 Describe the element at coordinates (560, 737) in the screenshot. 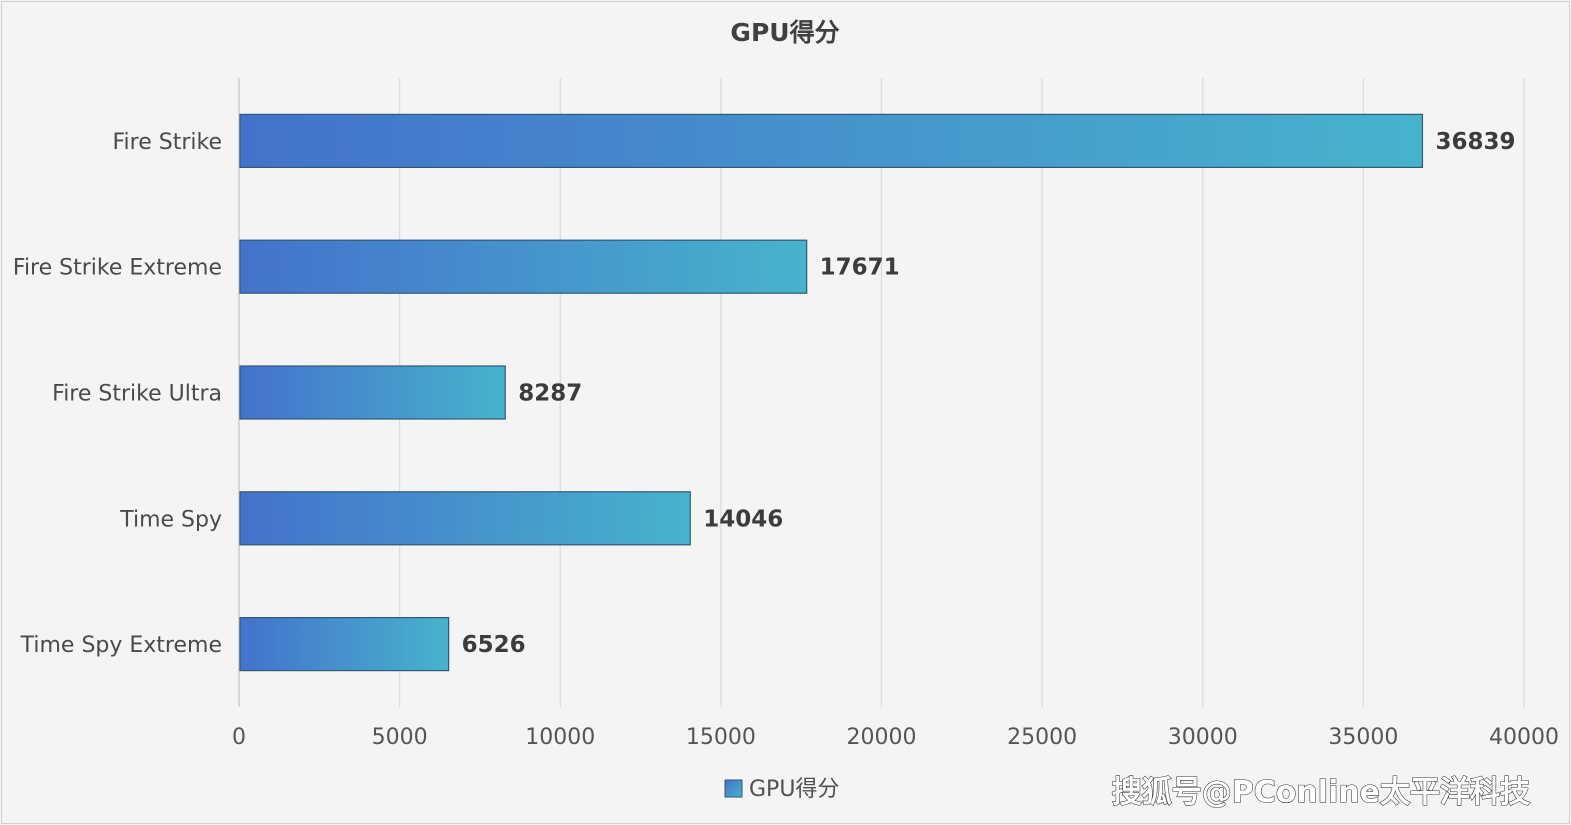

I see `x-tick-label: 10000` at that location.